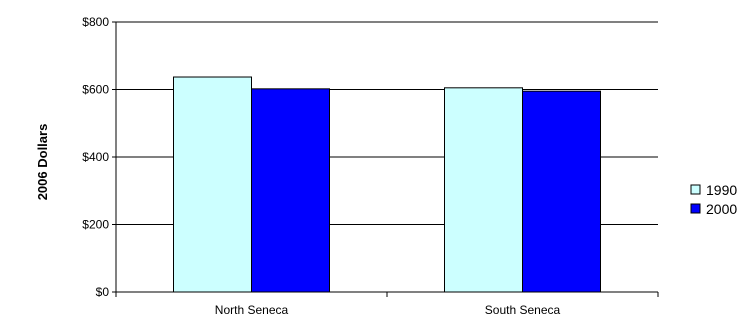  What do you see at coordinates (721, 209) in the screenshot?
I see `legend-label-2000: 2000` at bounding box center [721, 209].